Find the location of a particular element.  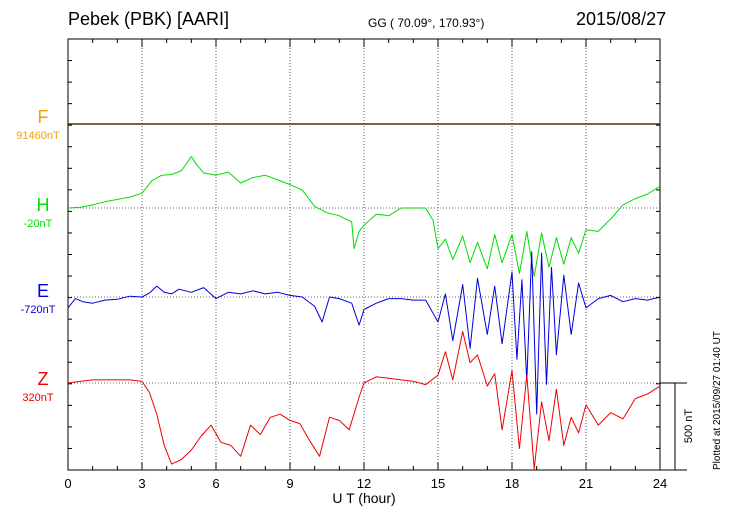

channel-name-h: H is located at coordinates (43, 205).